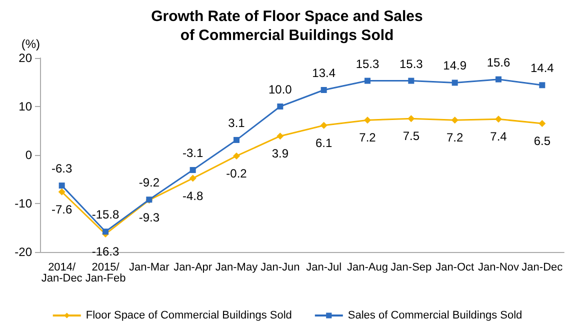  What do you see at coordinates (106, 215) in the screenshot?
I see `data-label: -15.8` at bounding box center [106, 215].